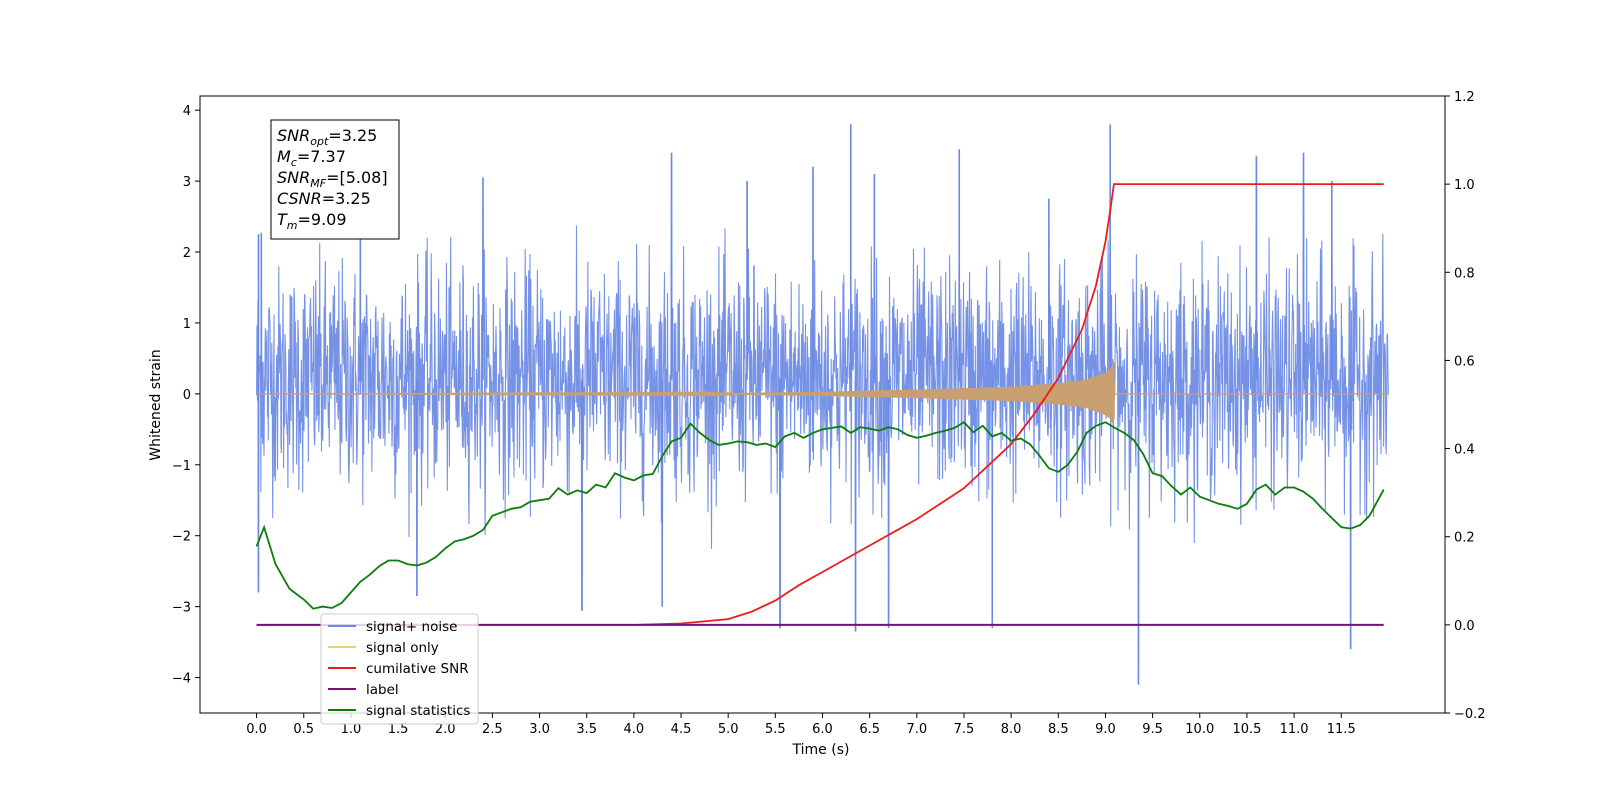  Describe the element at coordinates (445, 729) in the screenshot. I see `x-tick-label: 2.0` at that location.